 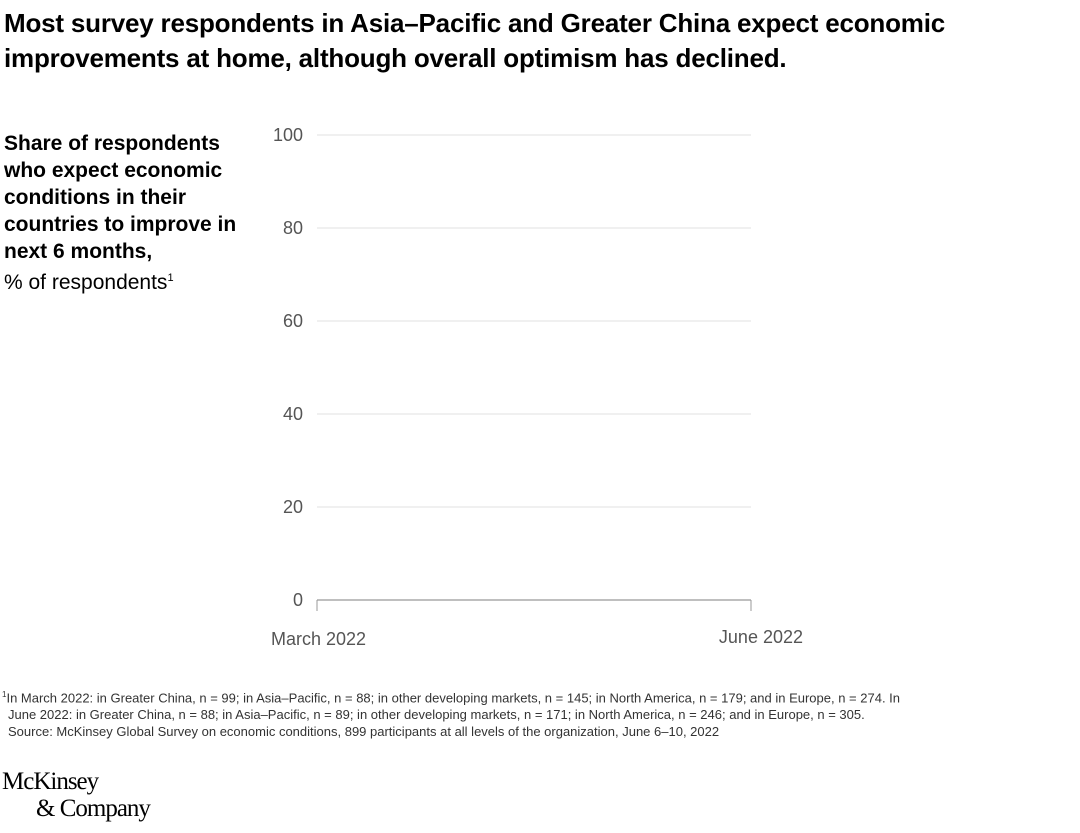 What do you see at coordinates (86, 282) in the screenshot?
I see `y-axis-label-unit: % of respondents` at bounding box center [86, 282].